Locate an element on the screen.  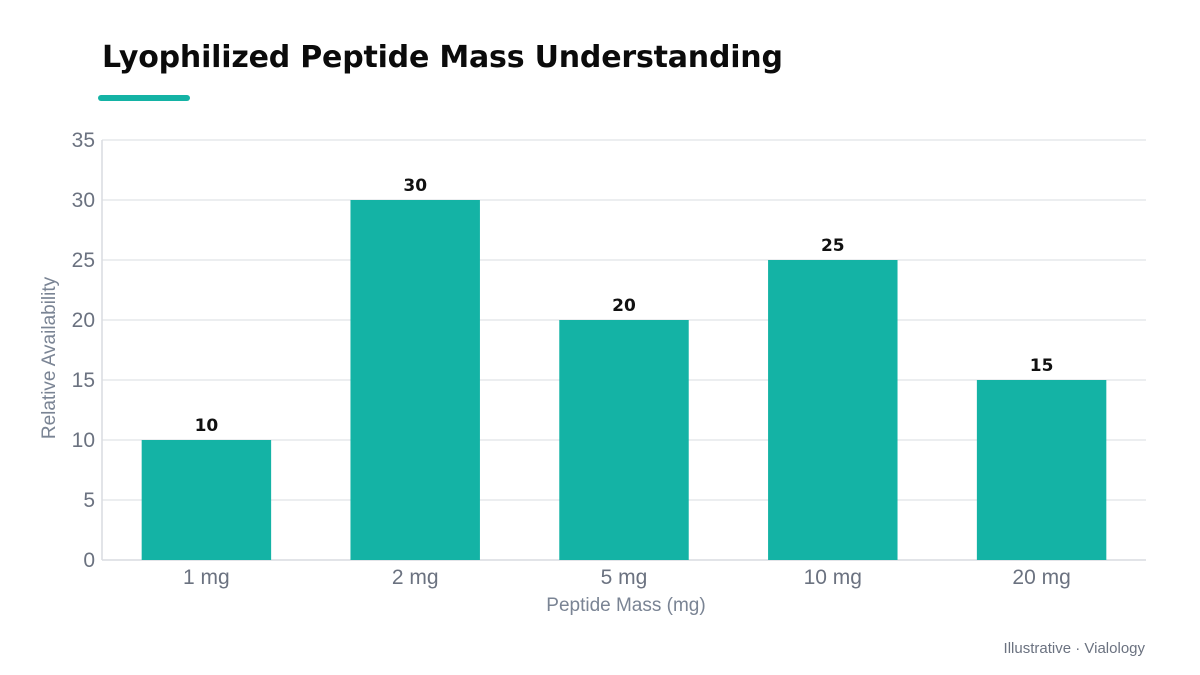
bar-value-label: 15 is located at coordinates (1042, 366).